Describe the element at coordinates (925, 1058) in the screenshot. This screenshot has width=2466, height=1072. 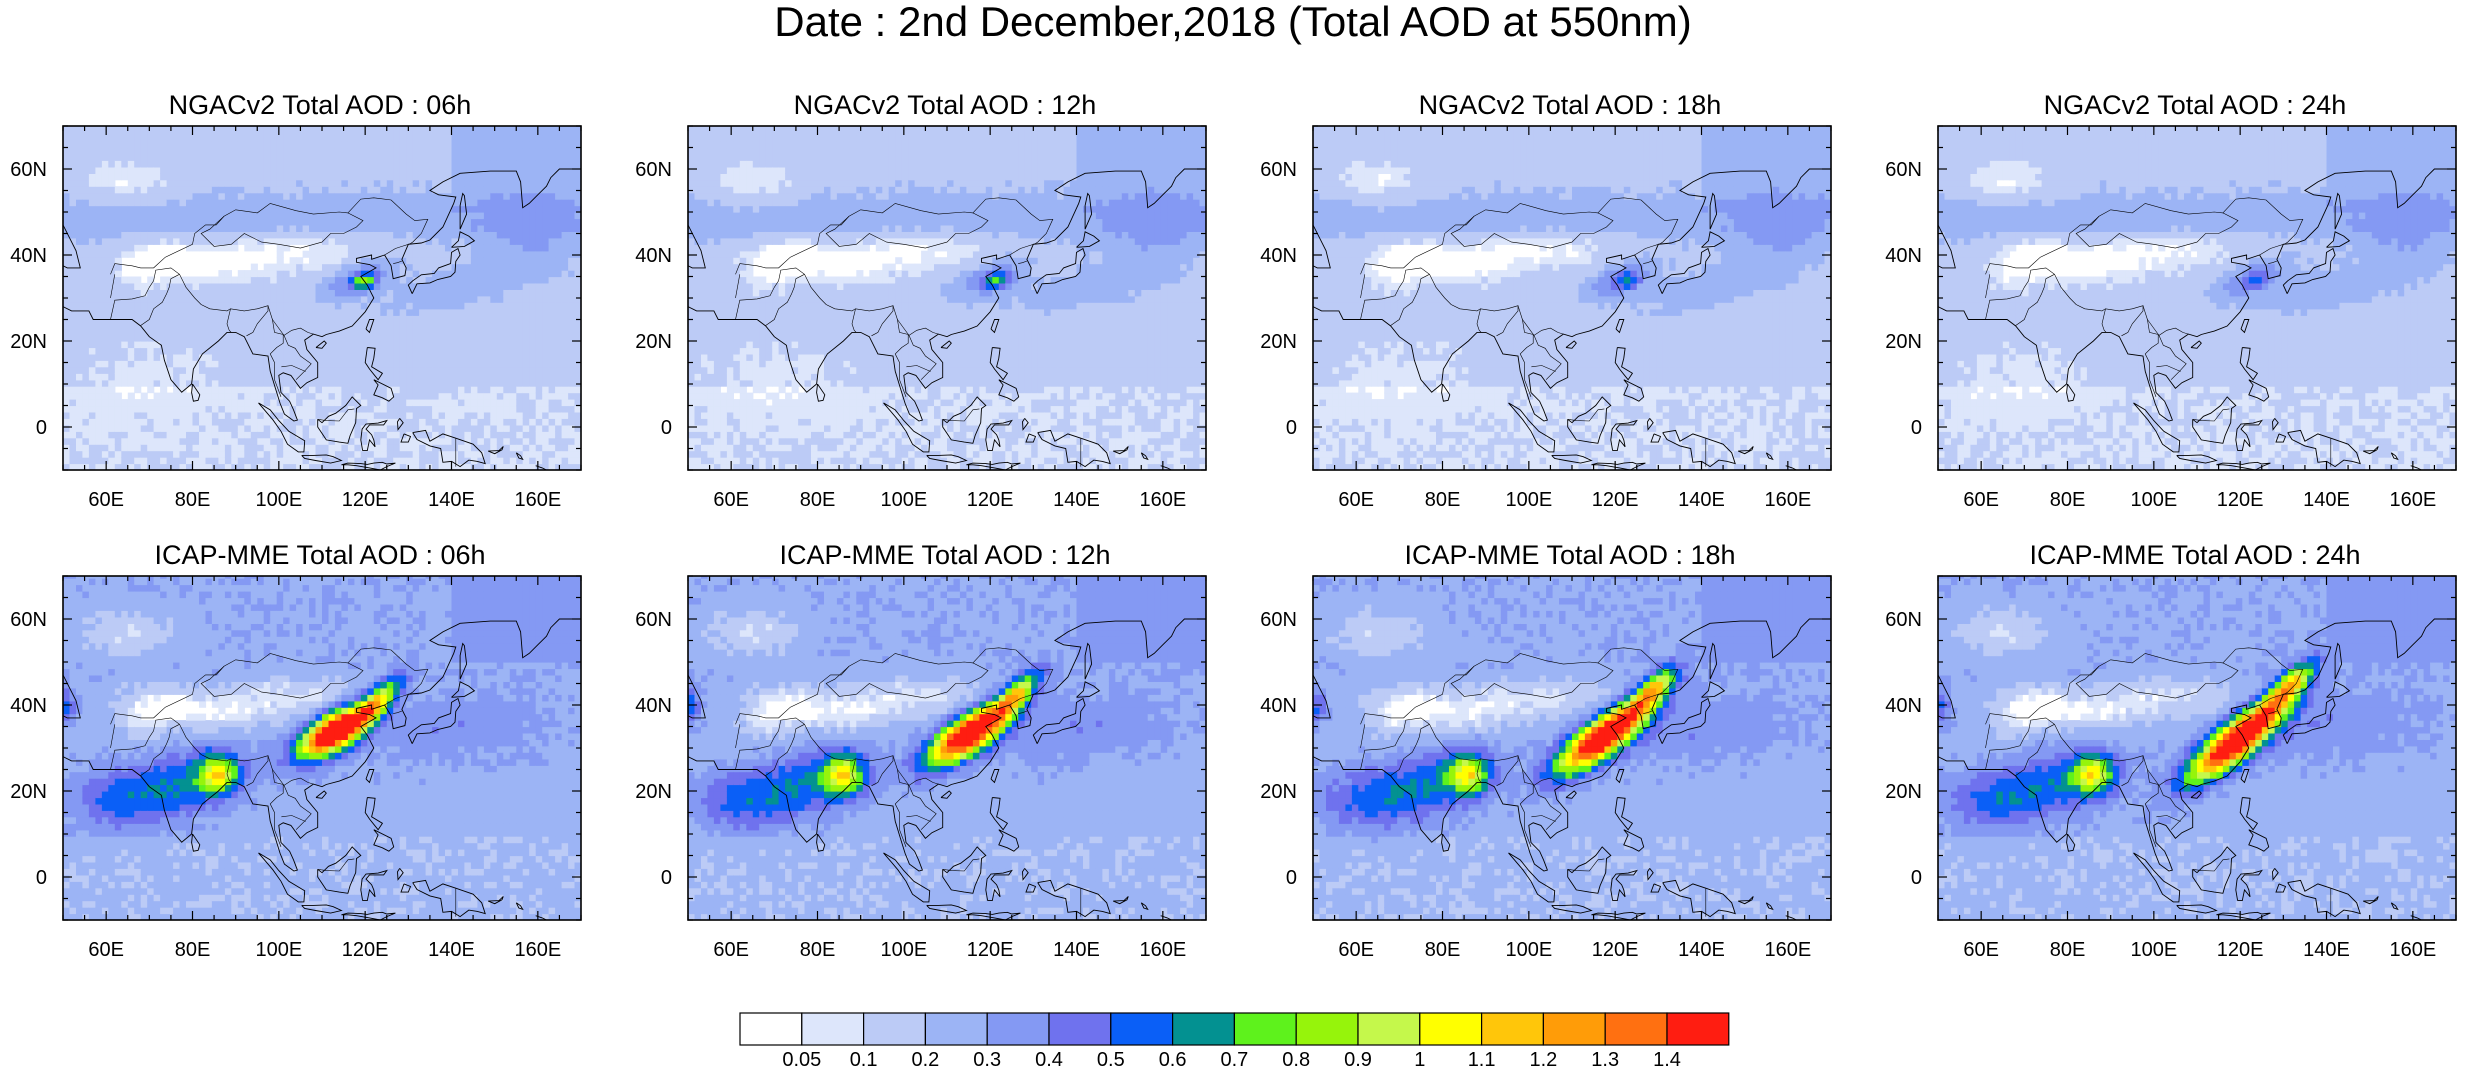
I see `colorbar-label: 0.2` at that location.